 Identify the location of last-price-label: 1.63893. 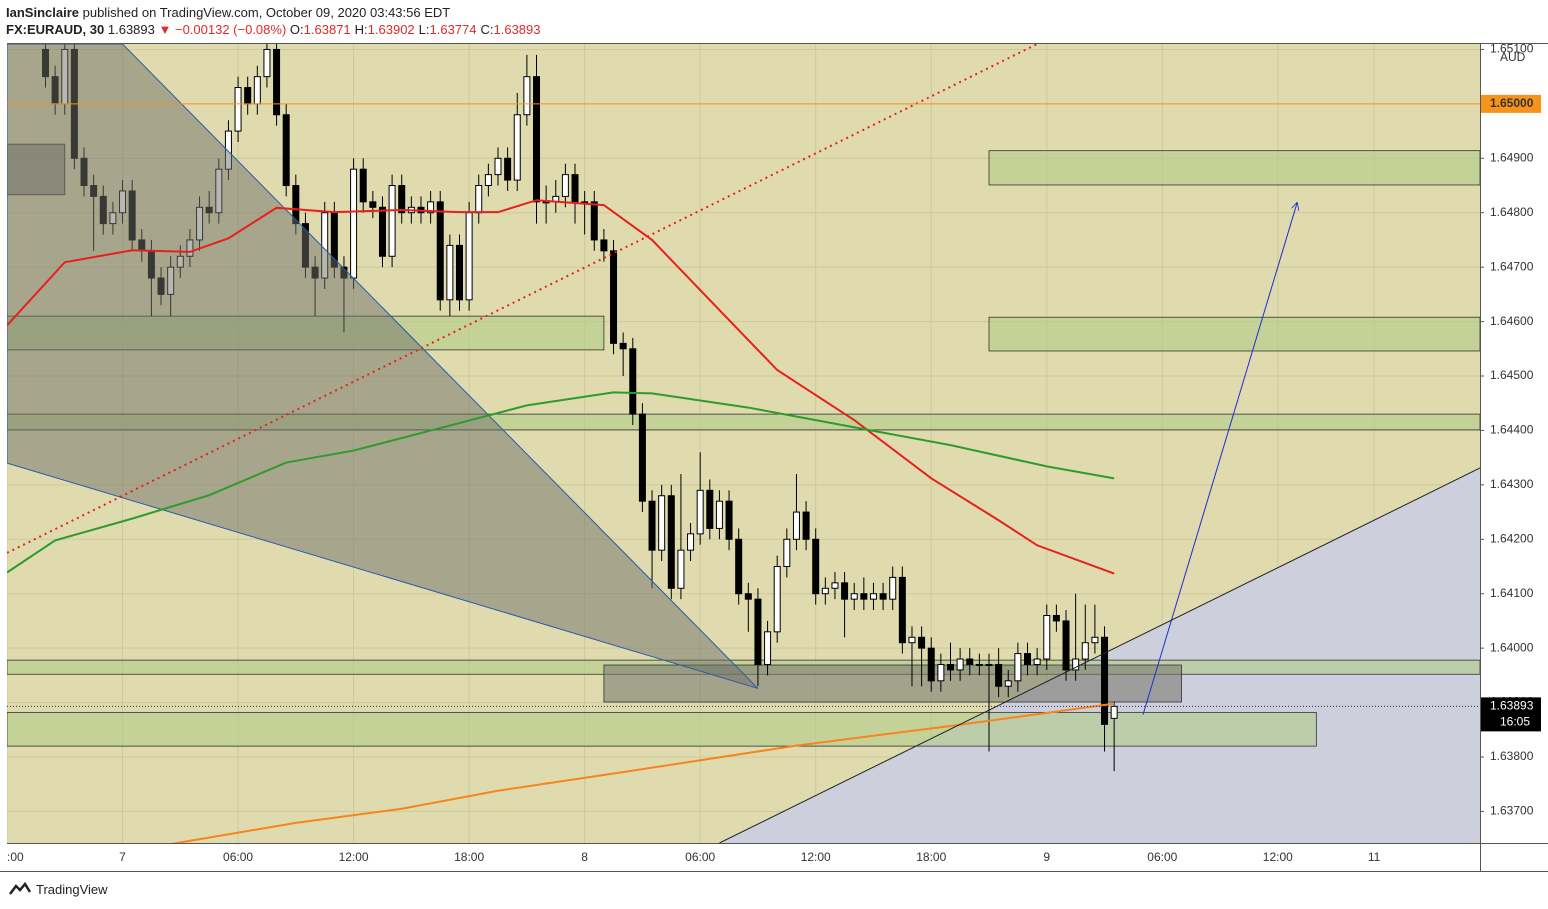
(1512, 706).